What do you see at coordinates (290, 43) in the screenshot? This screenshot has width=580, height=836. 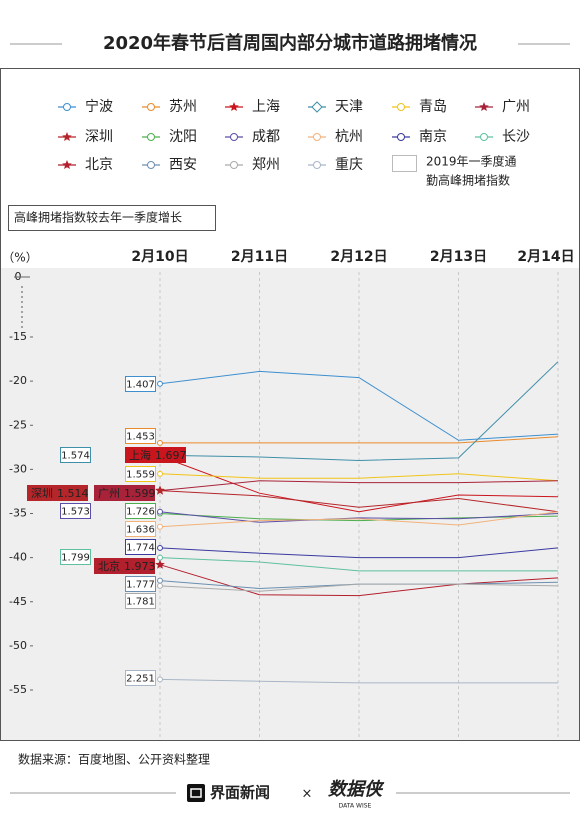 I see `chart-title: 2020年春节后首周国内部分城市道路拥堵情况` at bounding box center [290, 43].